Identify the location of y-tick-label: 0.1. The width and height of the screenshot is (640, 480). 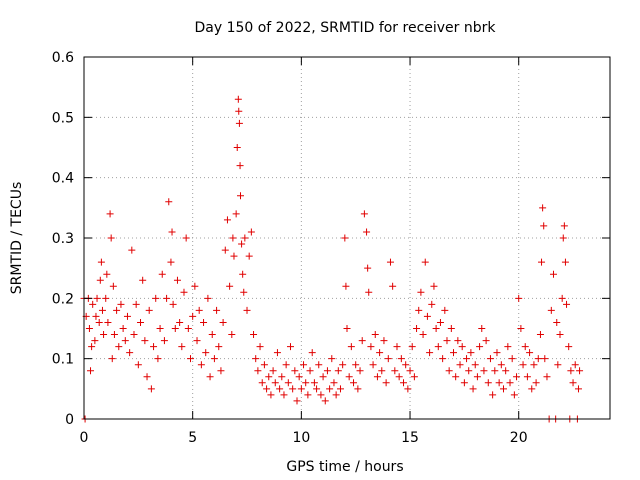
(63, 360).